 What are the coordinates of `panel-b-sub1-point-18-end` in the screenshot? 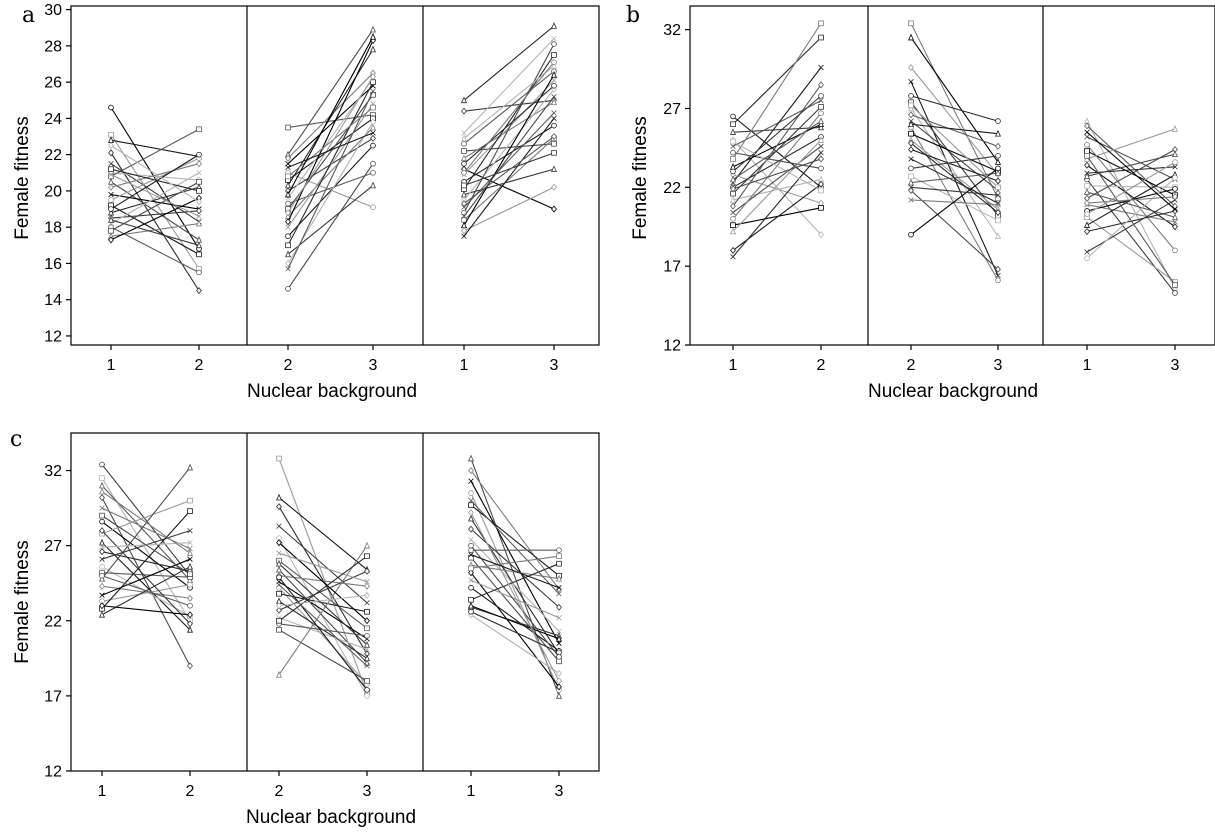 It's located at (821, 139).